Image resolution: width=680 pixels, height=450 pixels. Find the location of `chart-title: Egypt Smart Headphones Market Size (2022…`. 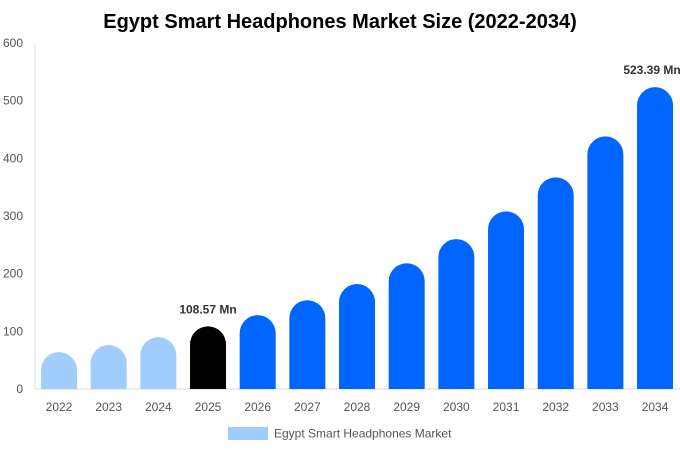

chart-title: Egypt Smart Headphones Market Size (2022… is located at coordinates (340, 22).